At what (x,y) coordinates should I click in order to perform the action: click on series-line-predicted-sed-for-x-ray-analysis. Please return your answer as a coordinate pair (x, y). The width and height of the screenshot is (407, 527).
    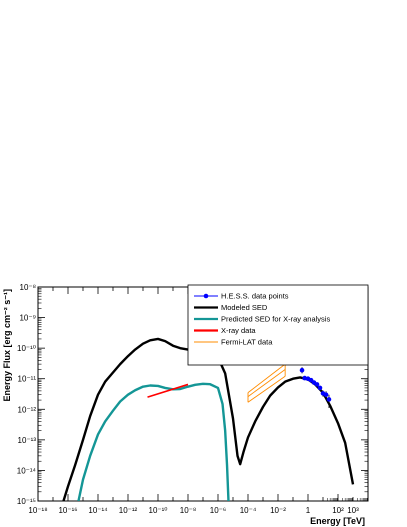
    Looking at the image, I should click on (153, 441).